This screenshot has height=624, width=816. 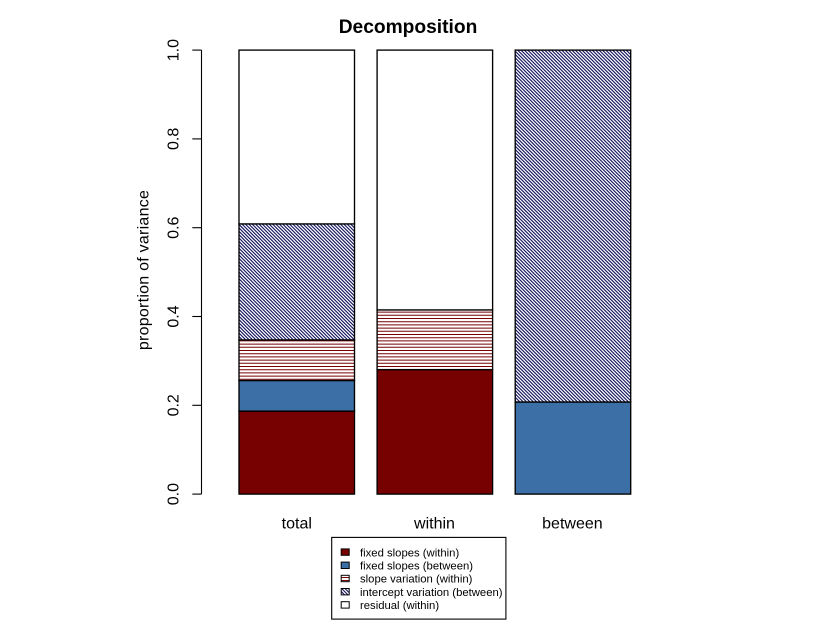 I want to click on svg-text: residual (within), so click(x=399, y=606).